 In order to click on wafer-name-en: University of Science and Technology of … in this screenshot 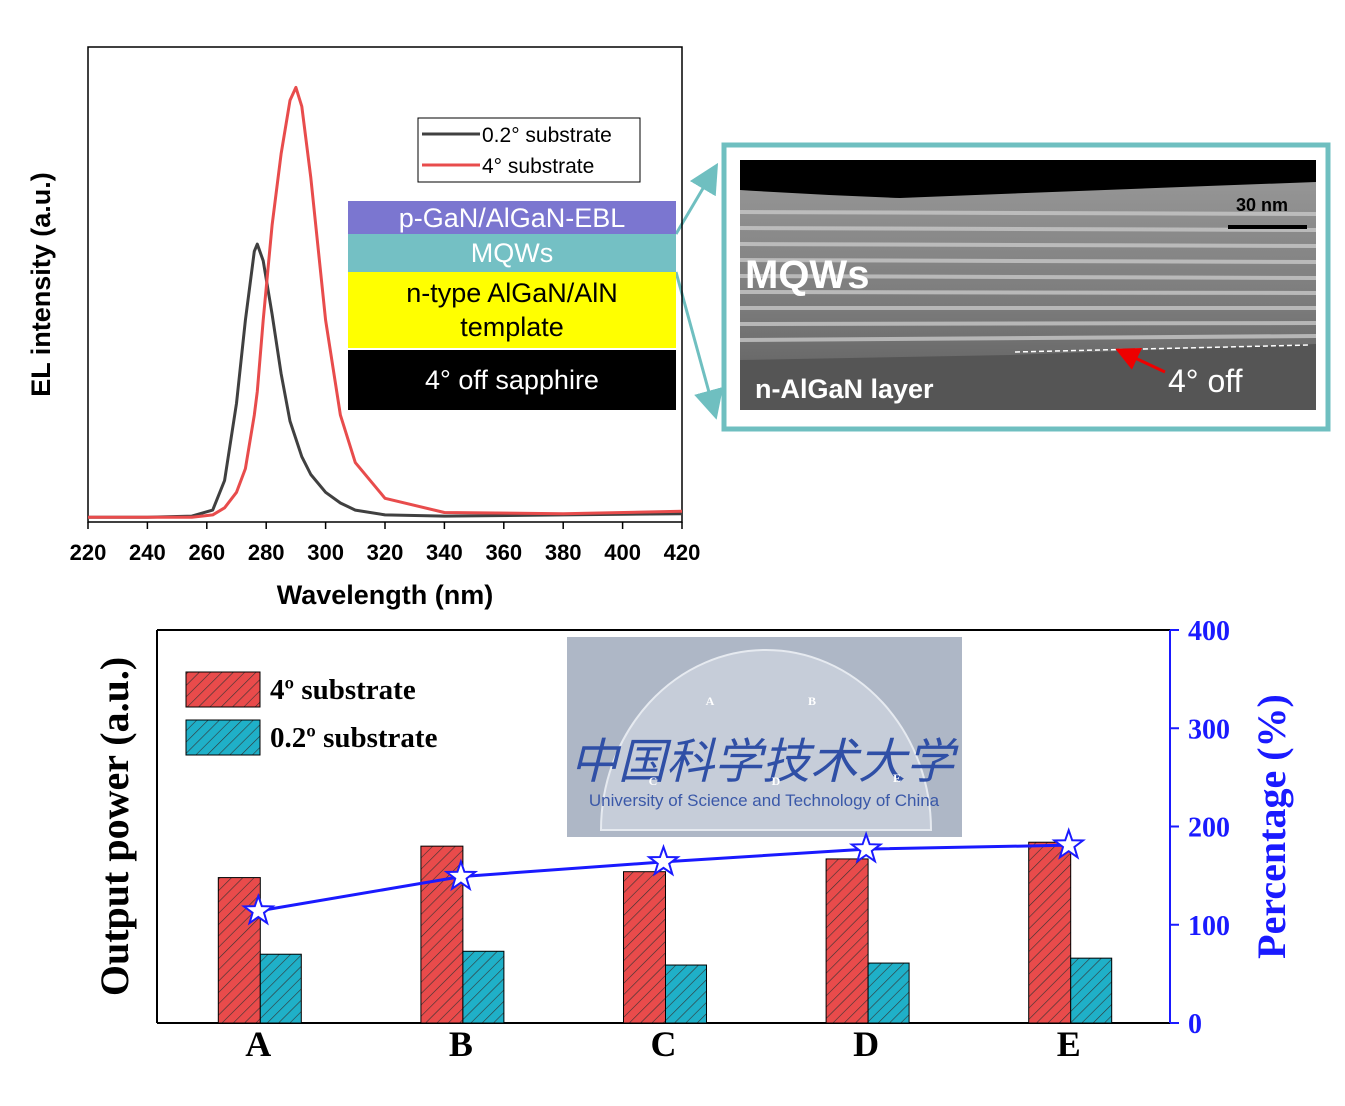, I will do `click(764, 800)`.